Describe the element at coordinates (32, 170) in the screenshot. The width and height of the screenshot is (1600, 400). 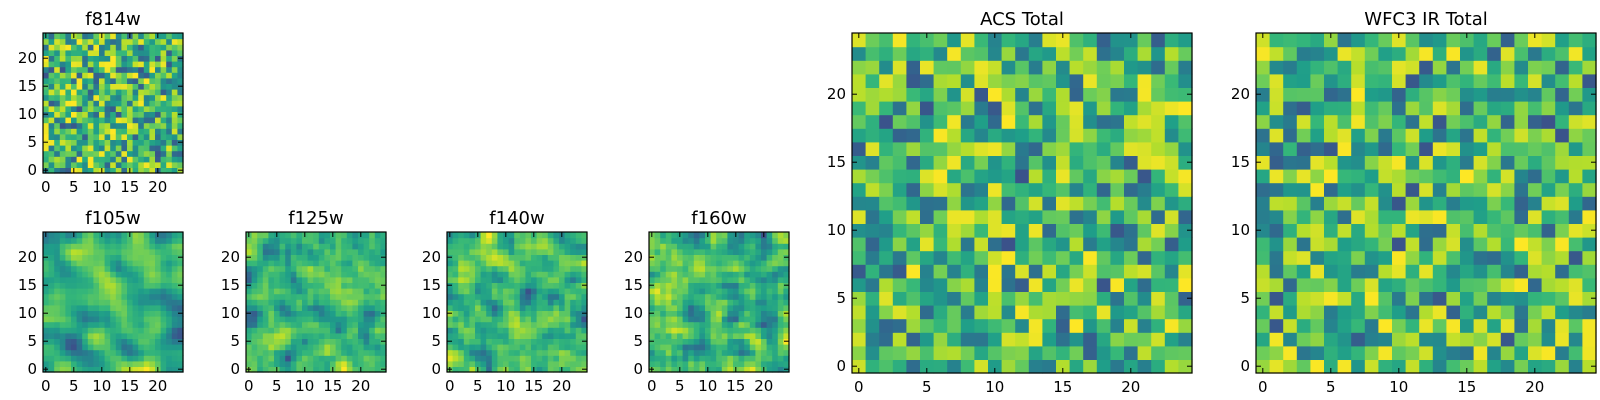
I see `y-tick-label: 0` at that location.